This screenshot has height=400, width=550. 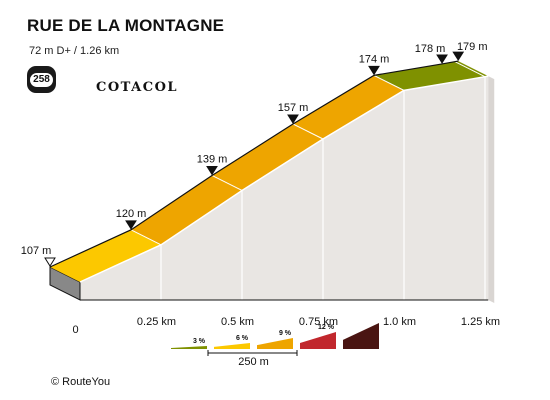 I want to click on elevation-label: 174 m, so click(x=374, y=59).